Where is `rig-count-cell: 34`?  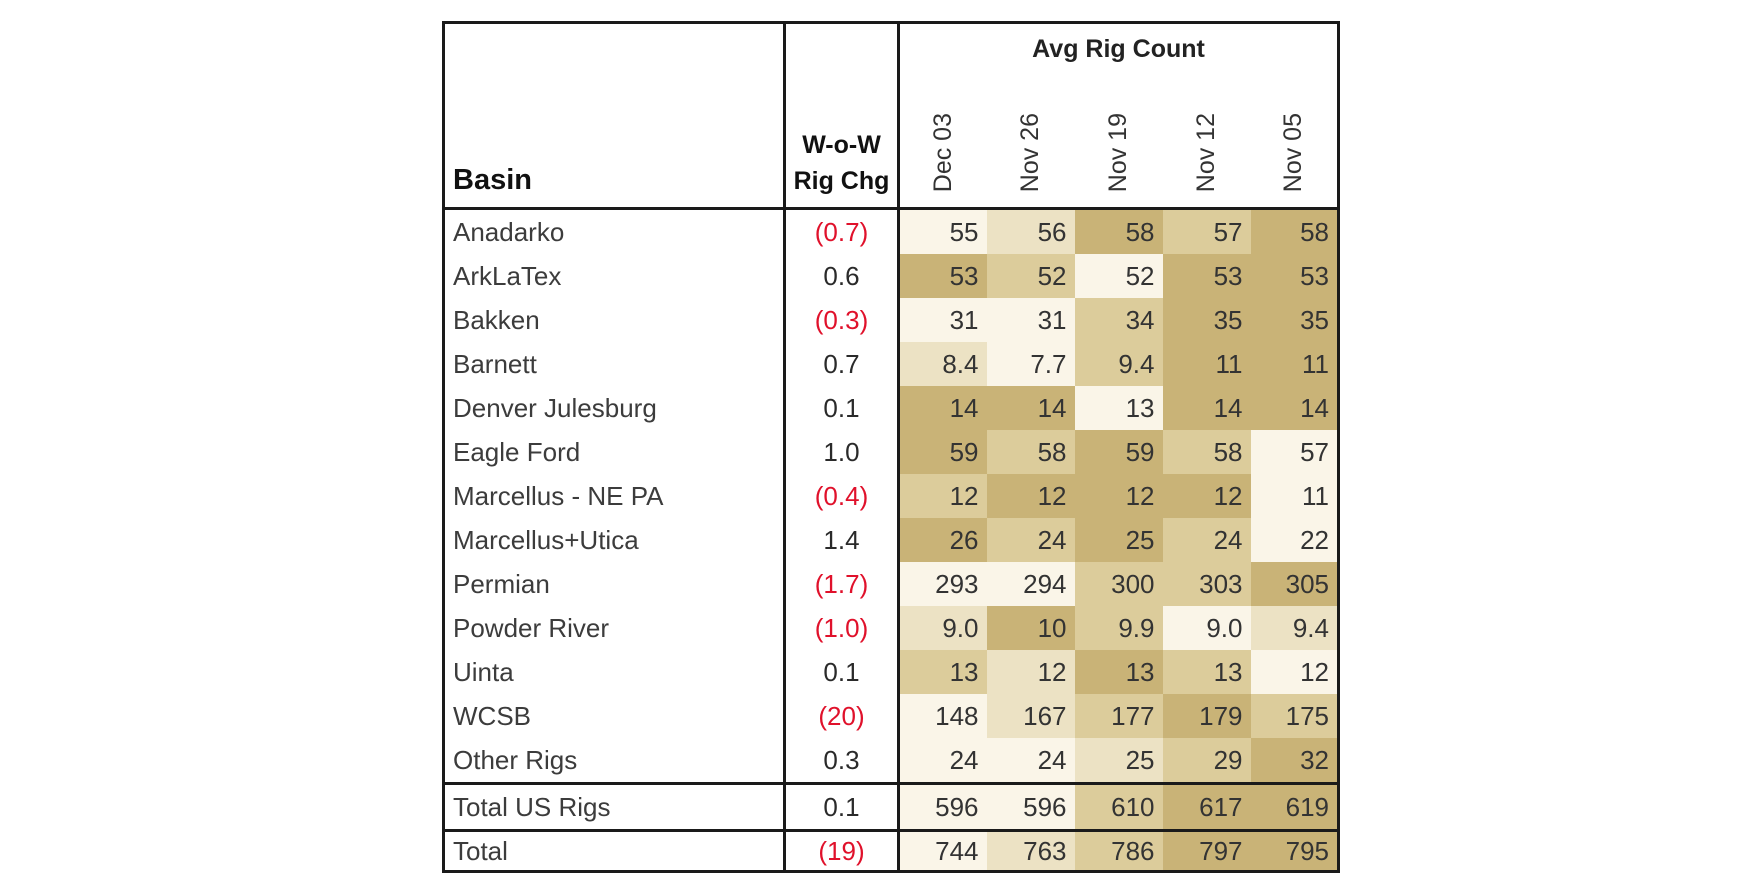
rig-count-cell: 34 is located at coordinates (1118, 320).